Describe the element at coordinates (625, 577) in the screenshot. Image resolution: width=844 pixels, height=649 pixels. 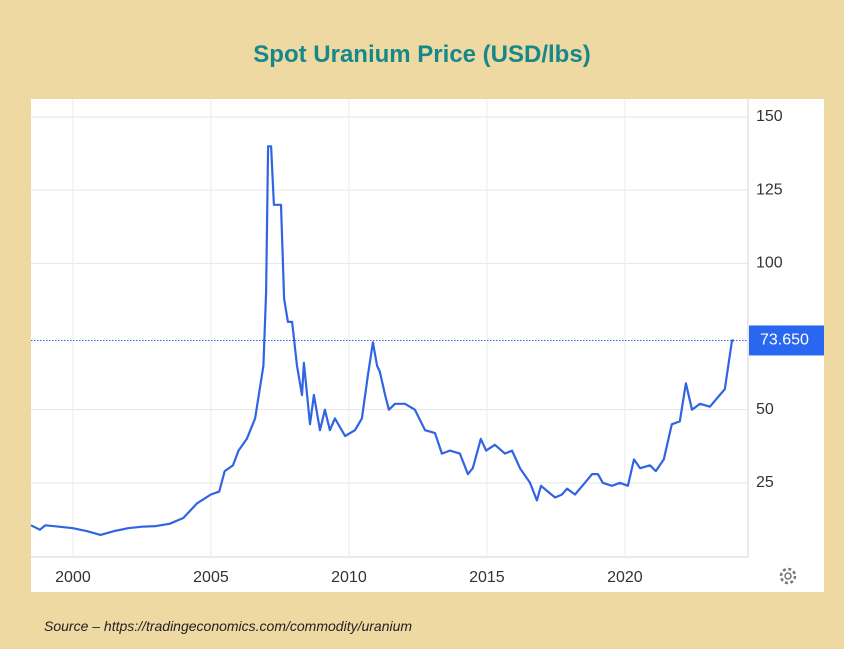
I see `x-tick-label: 2020` at that location.